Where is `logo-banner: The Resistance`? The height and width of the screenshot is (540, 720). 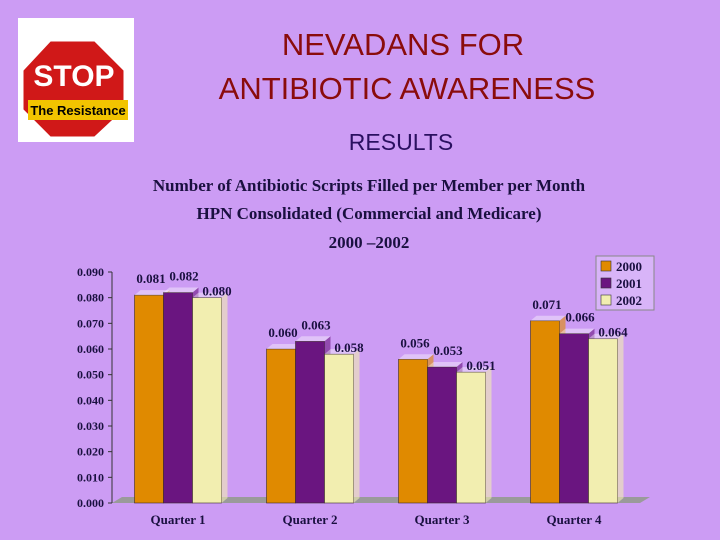
logo-banner: The Resistance is located at coordinates (77, 110).